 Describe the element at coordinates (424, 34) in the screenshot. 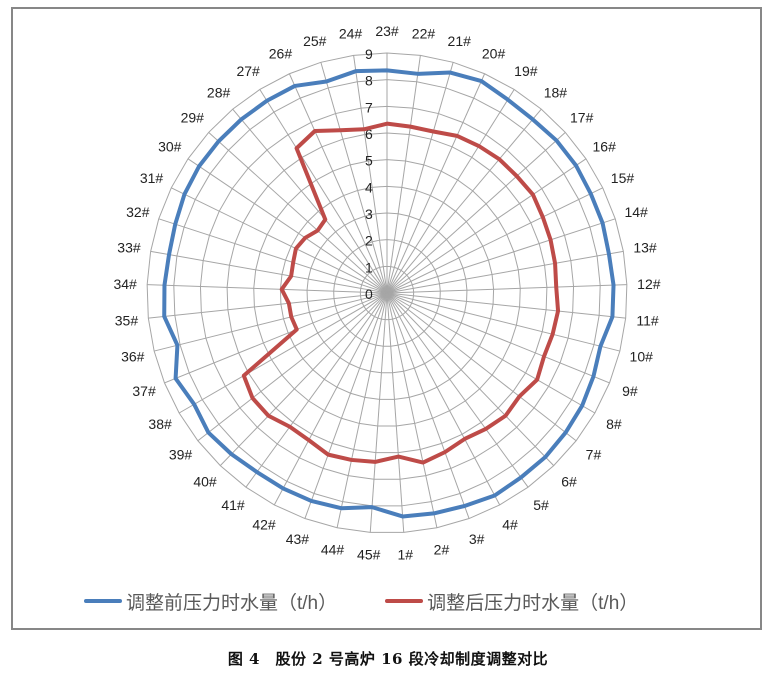

I see `category-label: 22#` at that location.